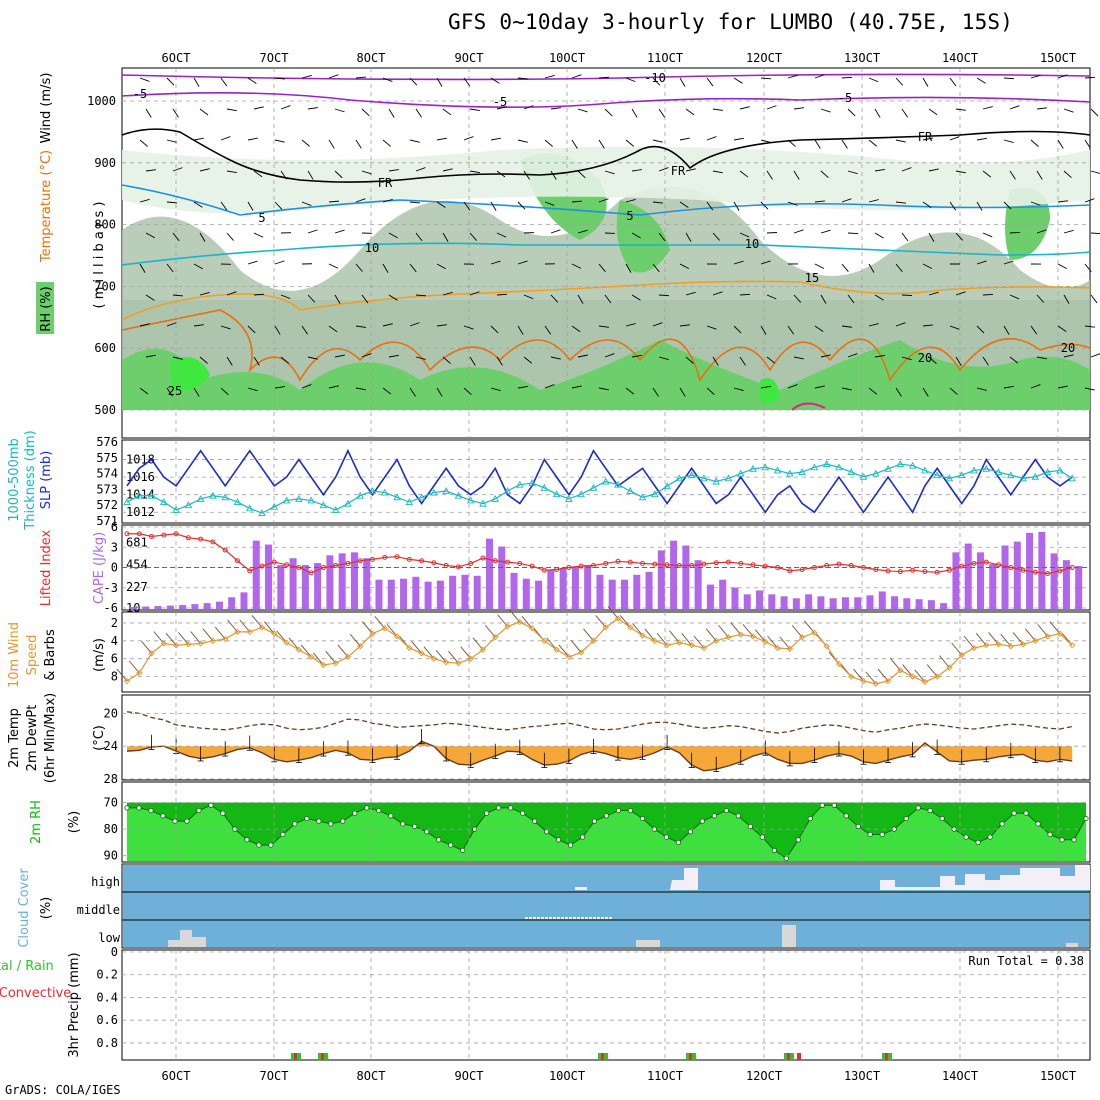  What do you see at coordinates (99, 255) in the screenshot?
I see `mb-label: ( m i l l i b a r s )` at bounding box center [99, 255].